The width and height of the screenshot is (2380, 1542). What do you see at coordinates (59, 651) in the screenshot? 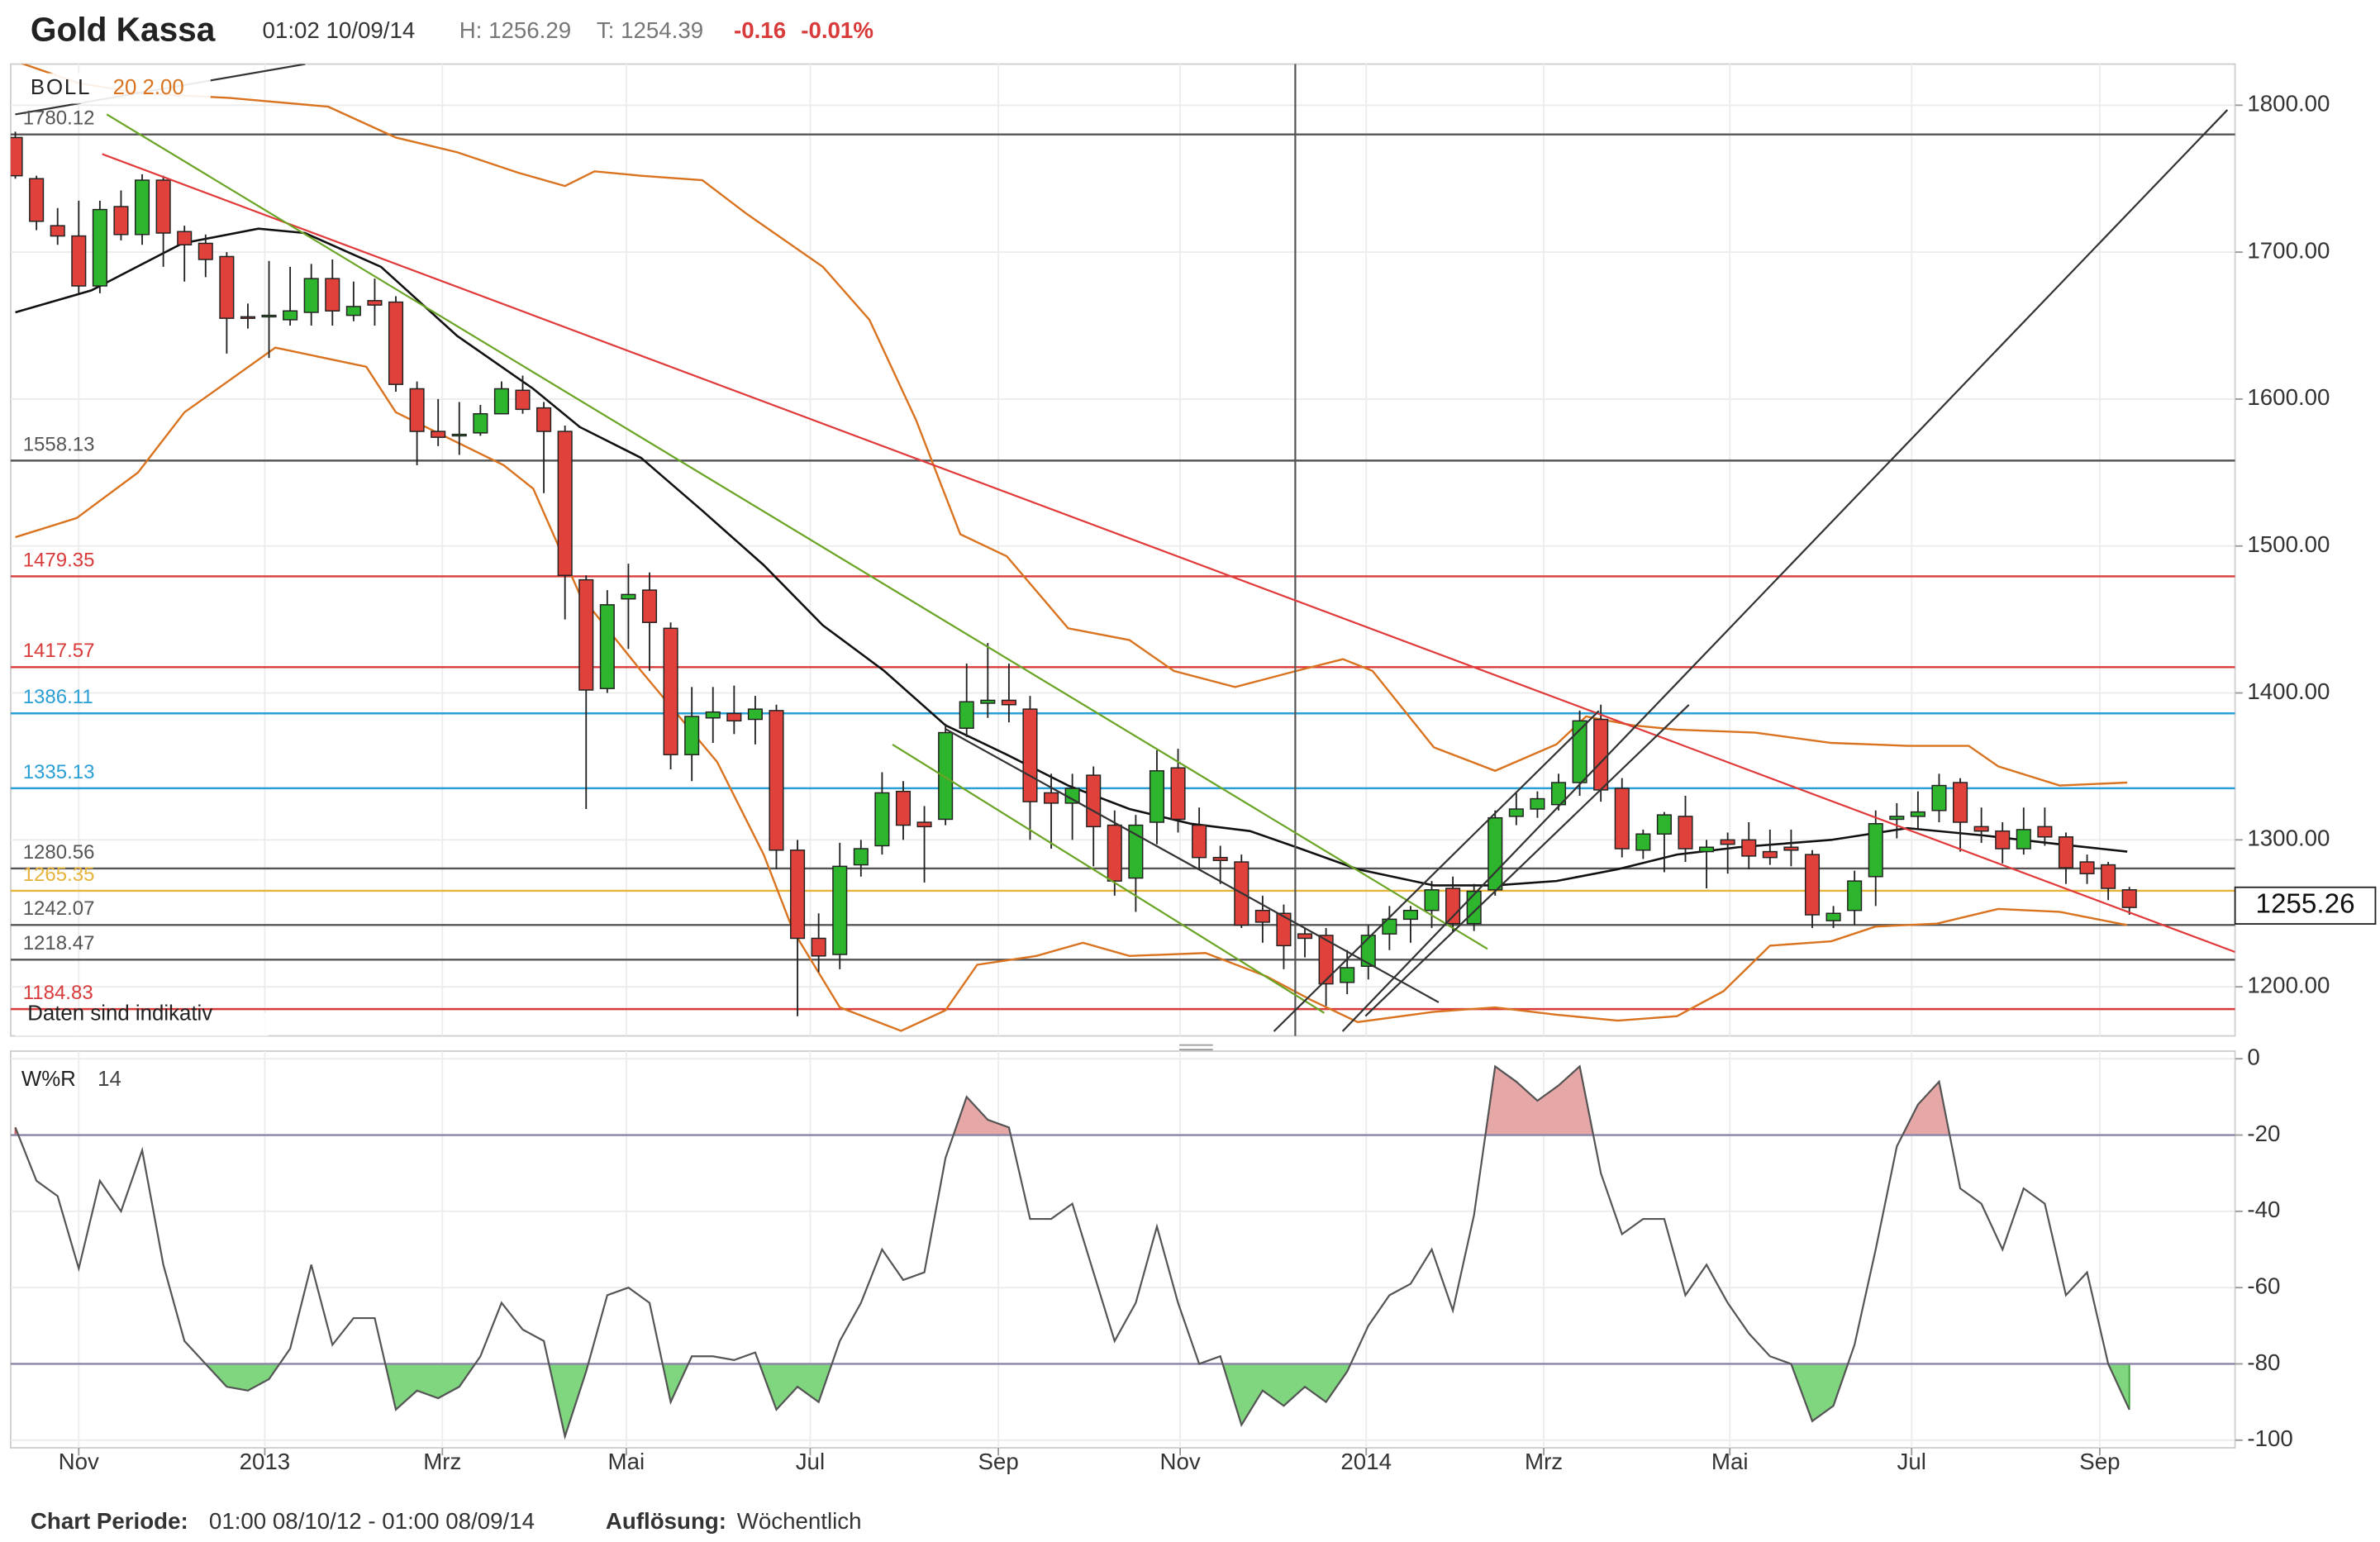
I see `level-label: 1417.57` at bounding box center [59, 651].